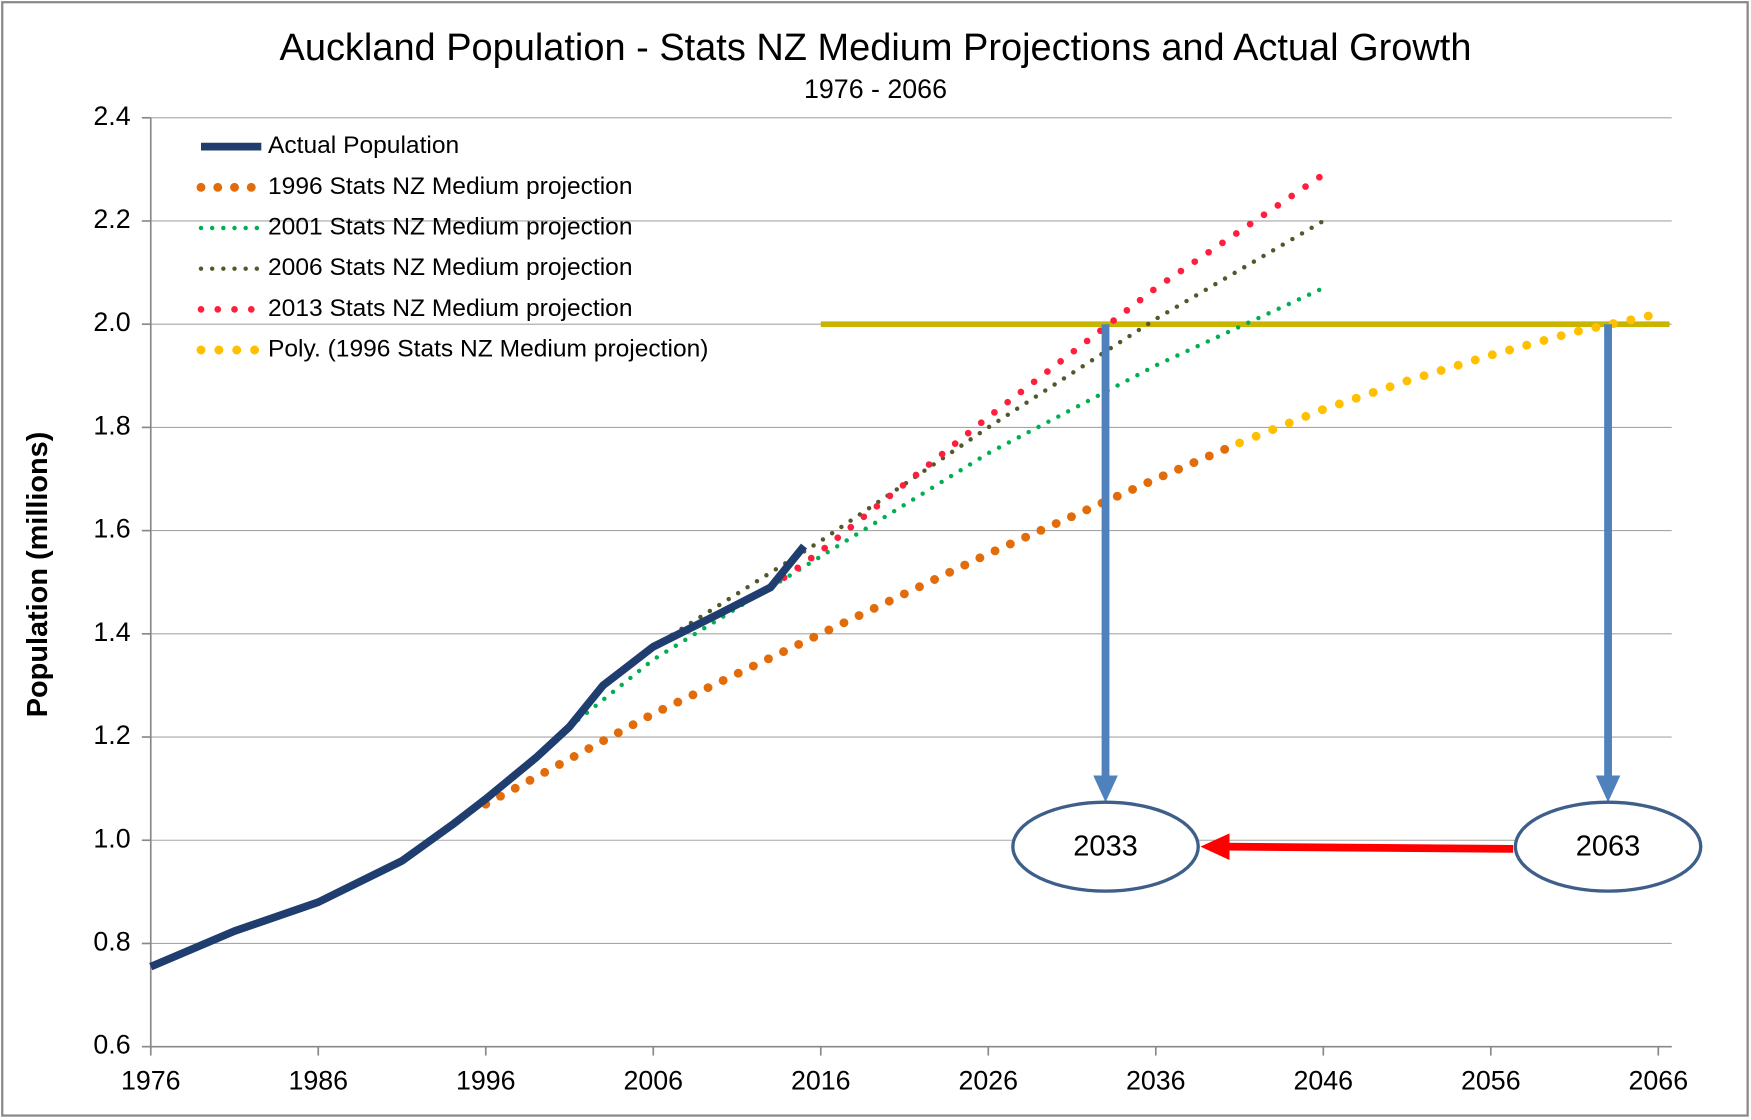 The width and height of the screenshot is (1751, 1120). Describe the element at coordinates (1215, 846) in the screenshot. I see `shift-arrowhead` at that location.